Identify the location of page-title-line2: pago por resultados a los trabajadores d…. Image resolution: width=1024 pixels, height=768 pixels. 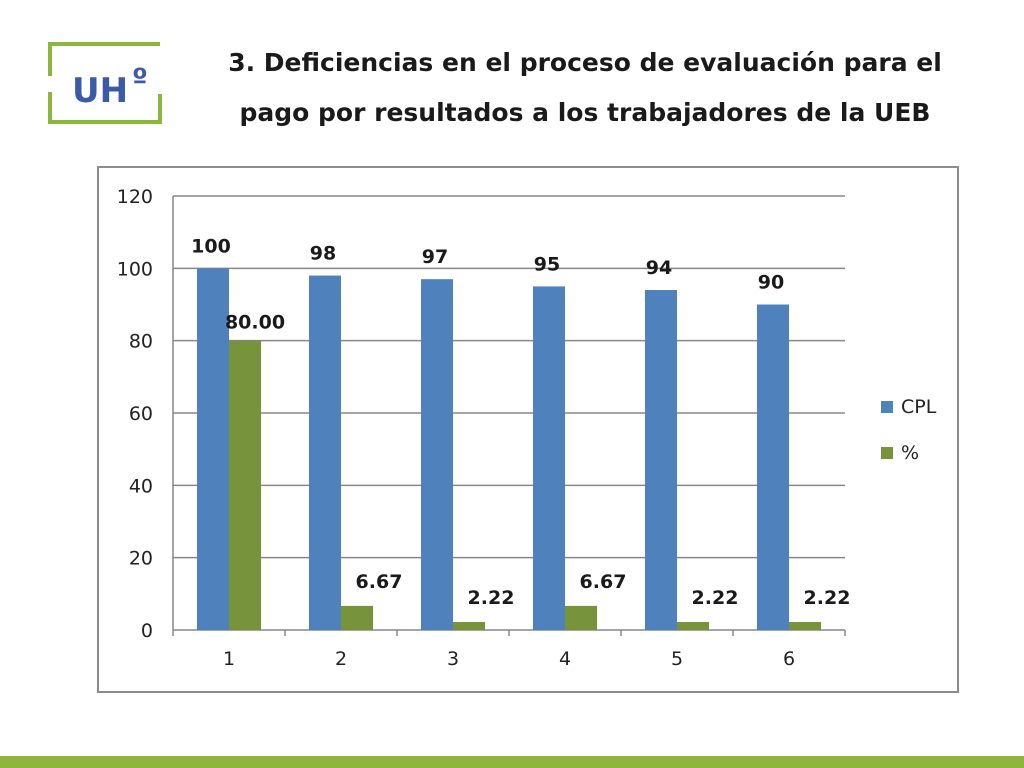
(585, 112).